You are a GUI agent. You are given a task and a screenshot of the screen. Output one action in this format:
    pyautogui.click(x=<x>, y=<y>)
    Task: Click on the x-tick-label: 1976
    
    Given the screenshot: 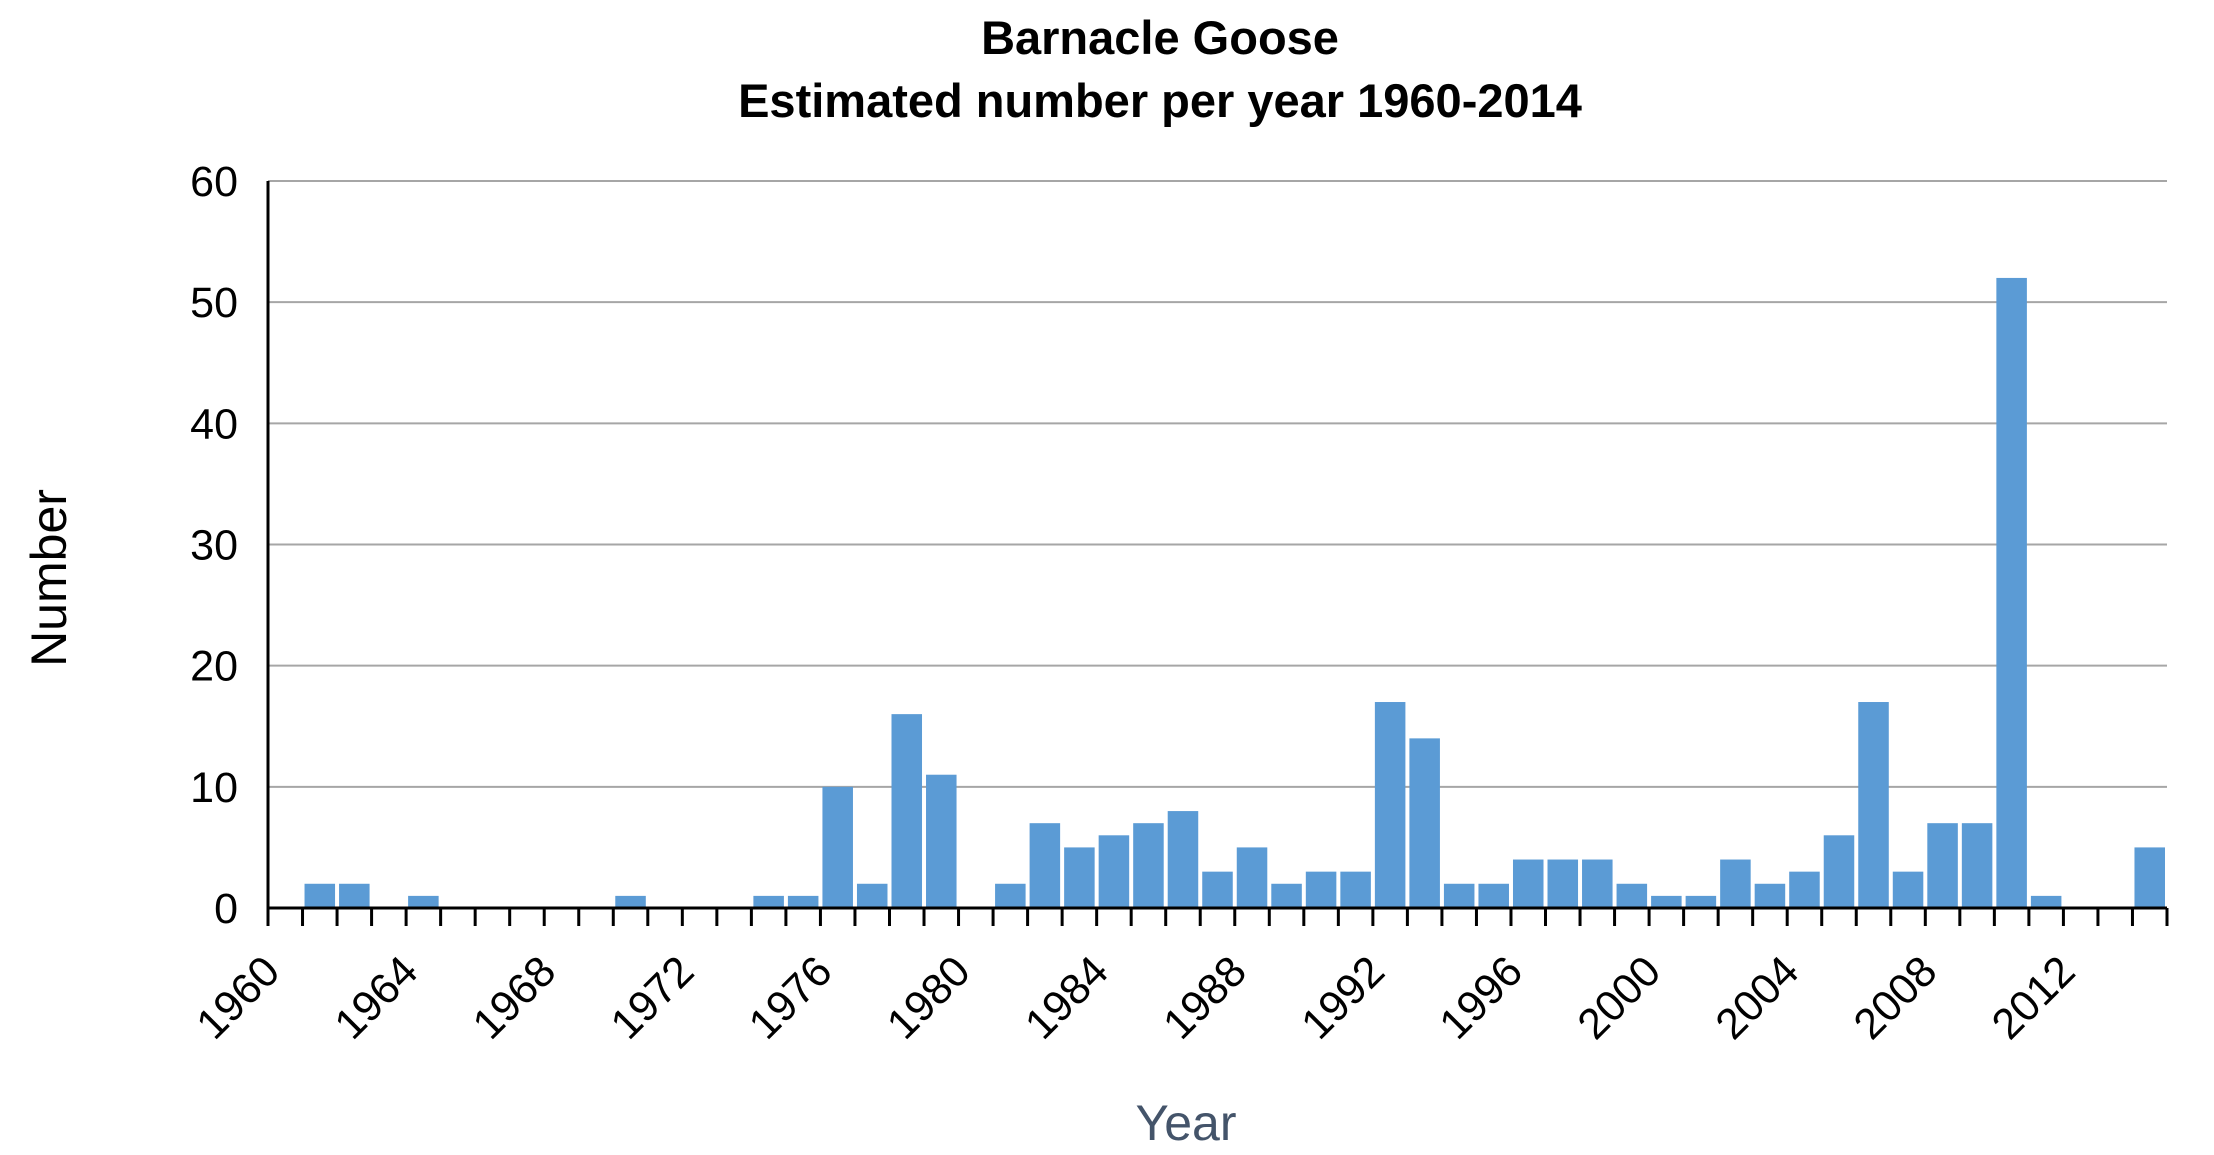 What is the action you would take?
    pyautogui.click(x=791, y=998)
    